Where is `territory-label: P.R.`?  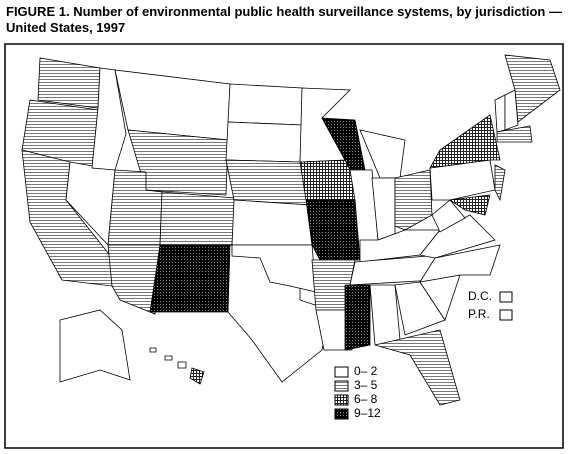
territory-label: P.R. is located at coordinates (479, 314).